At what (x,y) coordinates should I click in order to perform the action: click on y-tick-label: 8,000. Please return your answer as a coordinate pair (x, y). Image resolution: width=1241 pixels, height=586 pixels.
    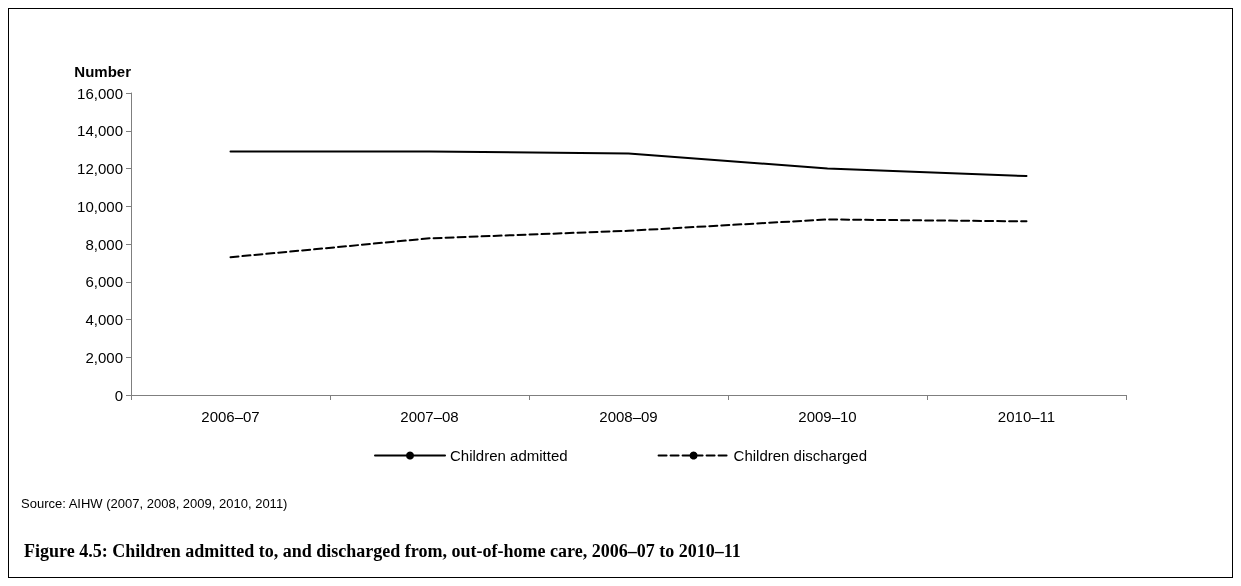
    Looking at the image, I should click on (104, 244).